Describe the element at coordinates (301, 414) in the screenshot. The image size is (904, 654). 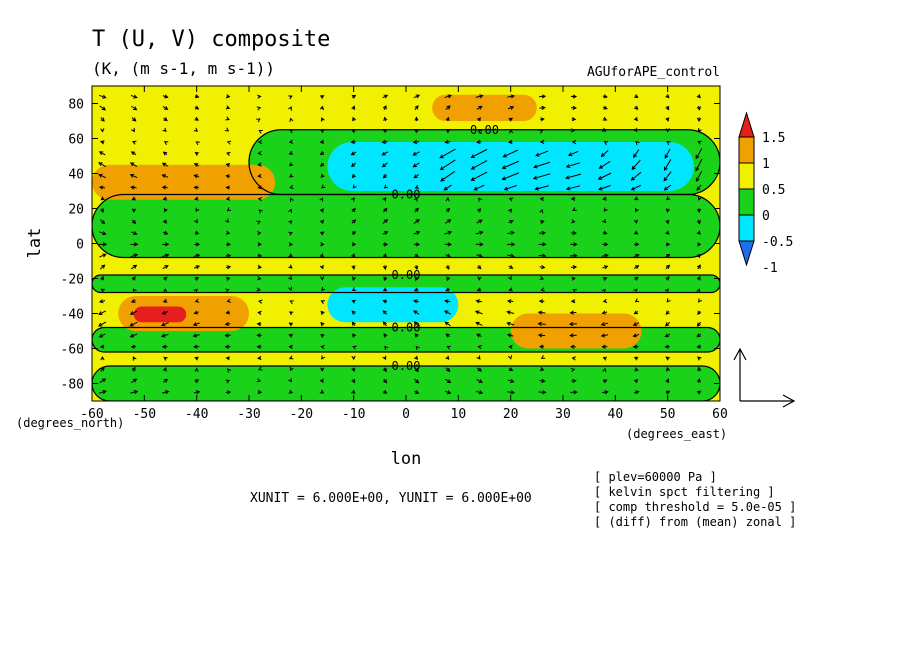
I see `x-tick-label: -20` at that location.